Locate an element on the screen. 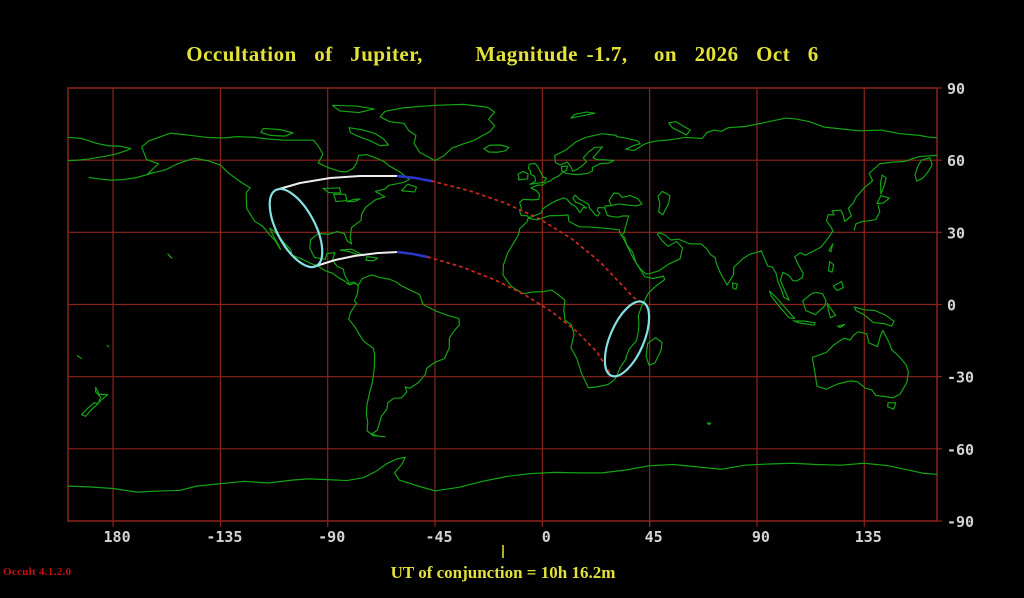  occultation-track-north-limit-twilight is located at coordinates (415, 178).